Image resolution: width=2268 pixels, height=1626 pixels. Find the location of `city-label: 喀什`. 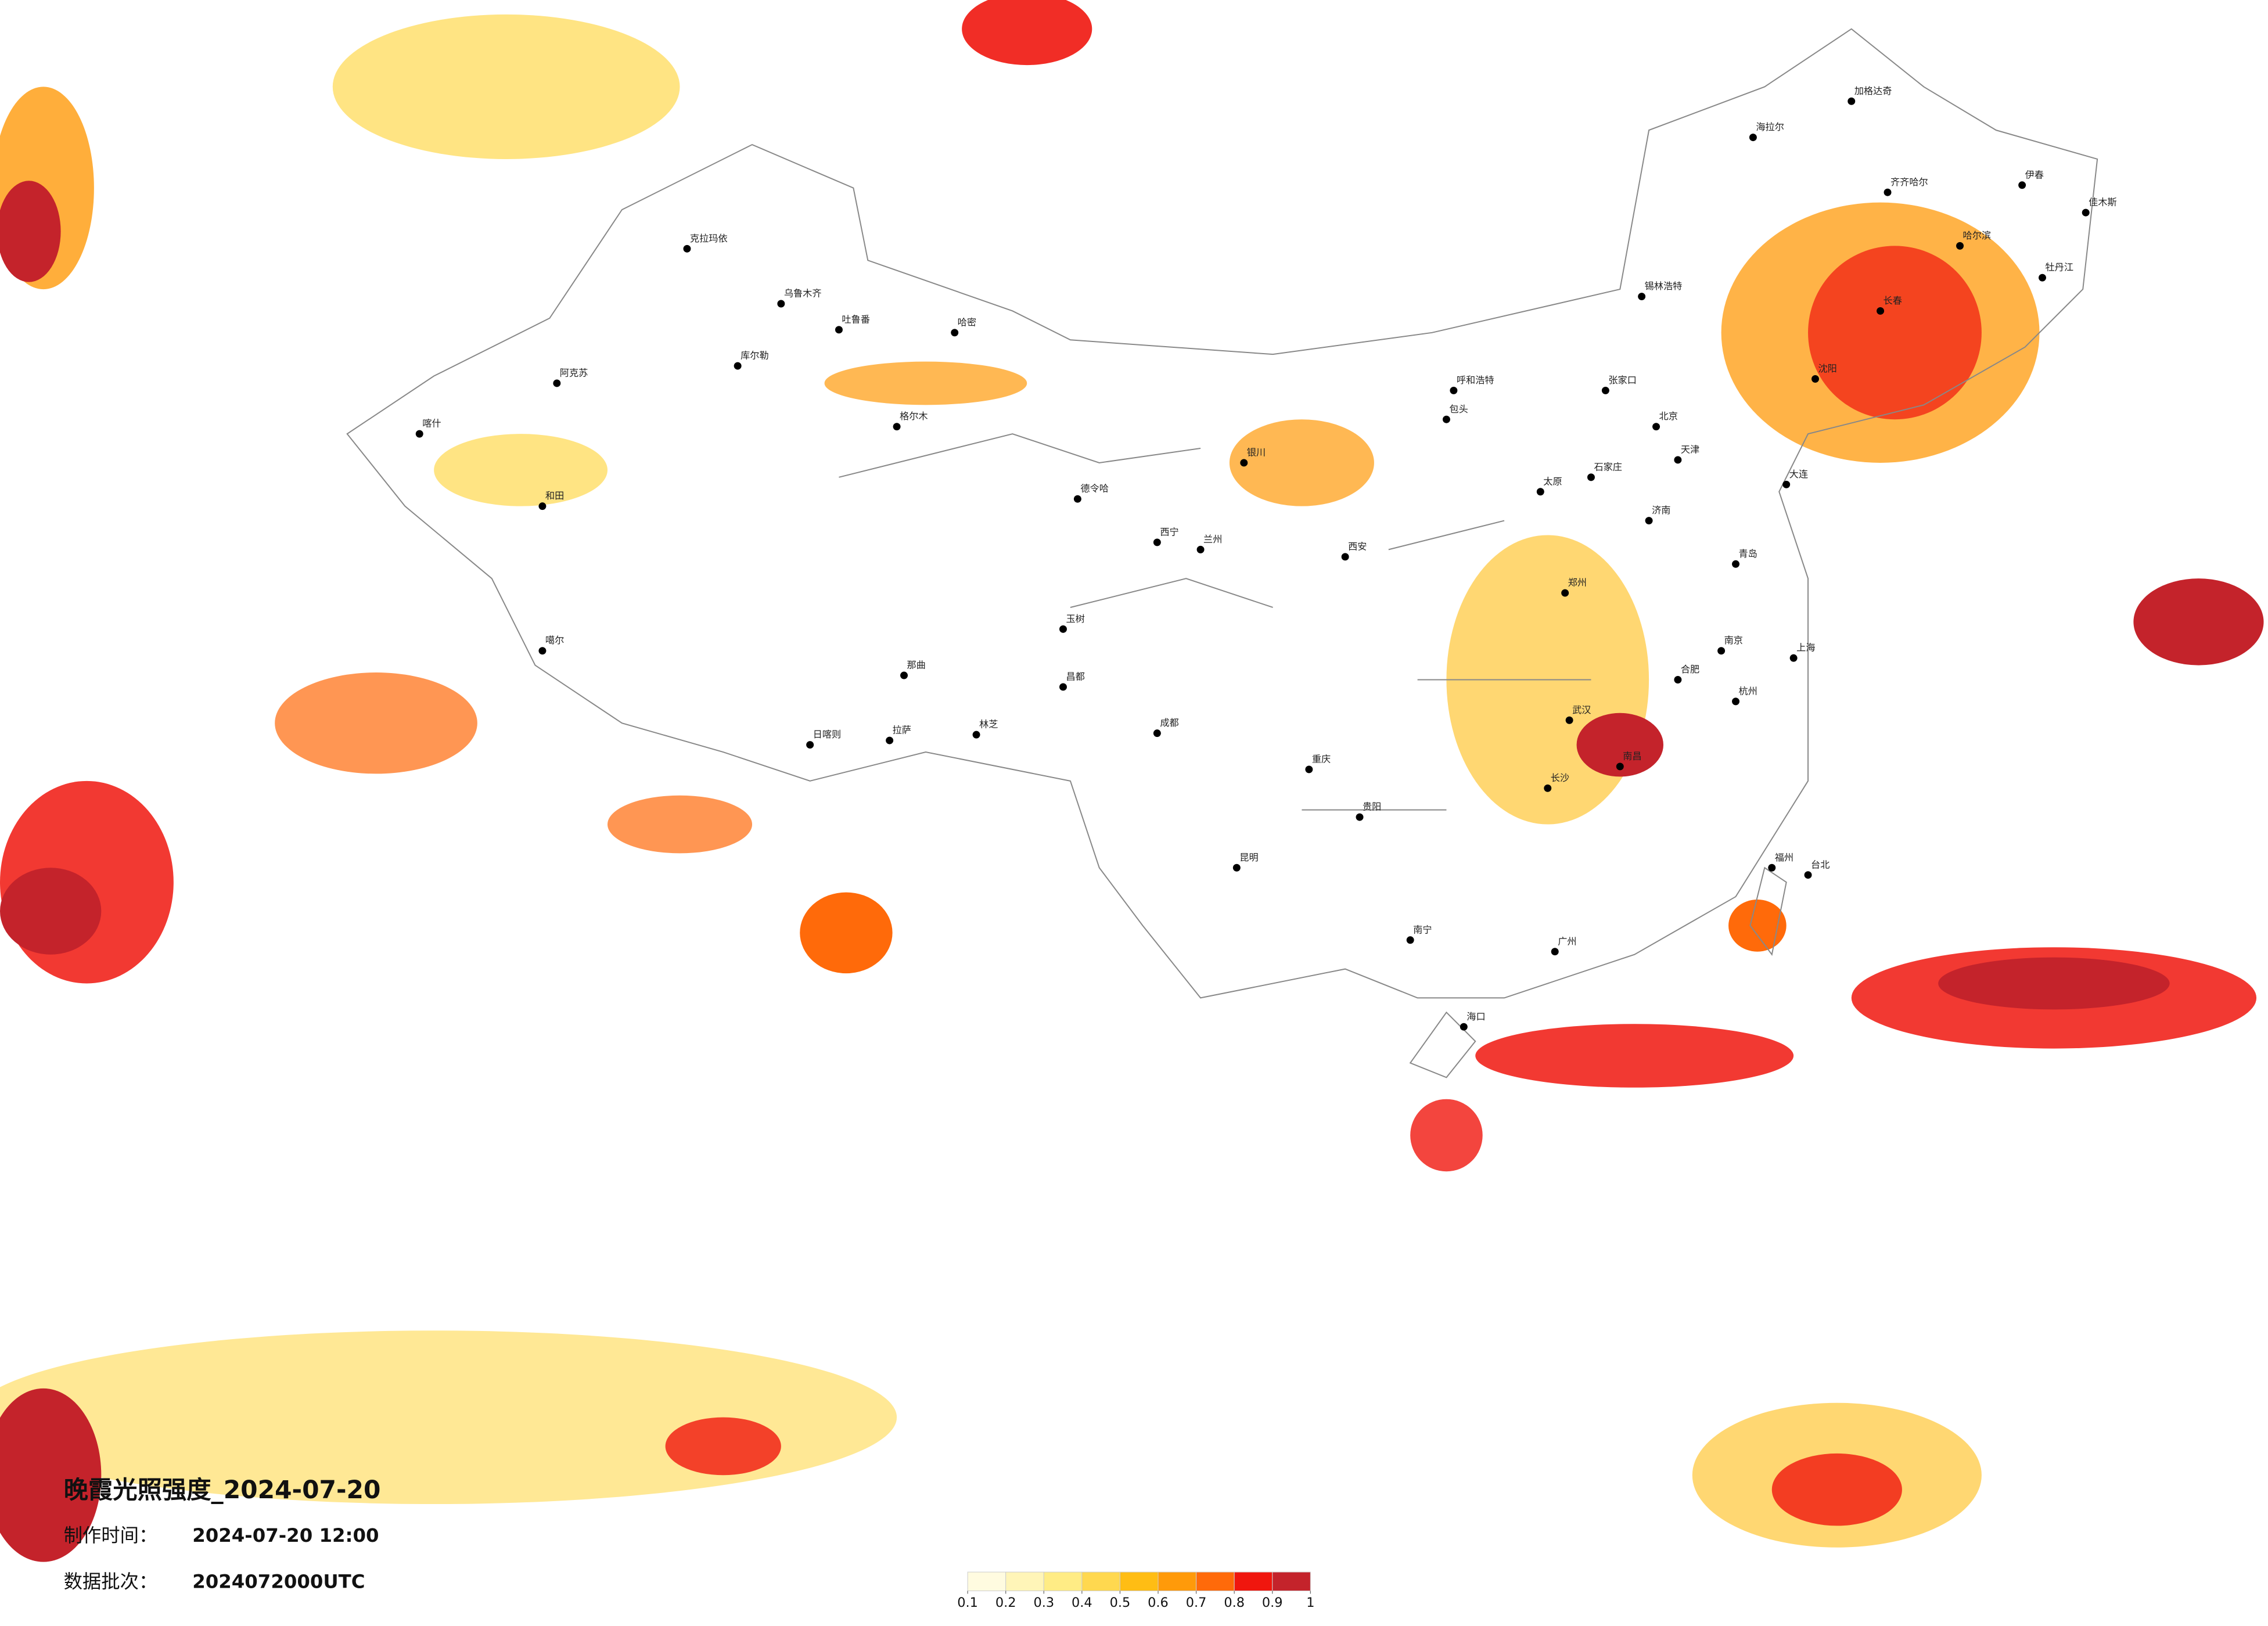

city-label: 喀什 is located at coordinates (431, 423).